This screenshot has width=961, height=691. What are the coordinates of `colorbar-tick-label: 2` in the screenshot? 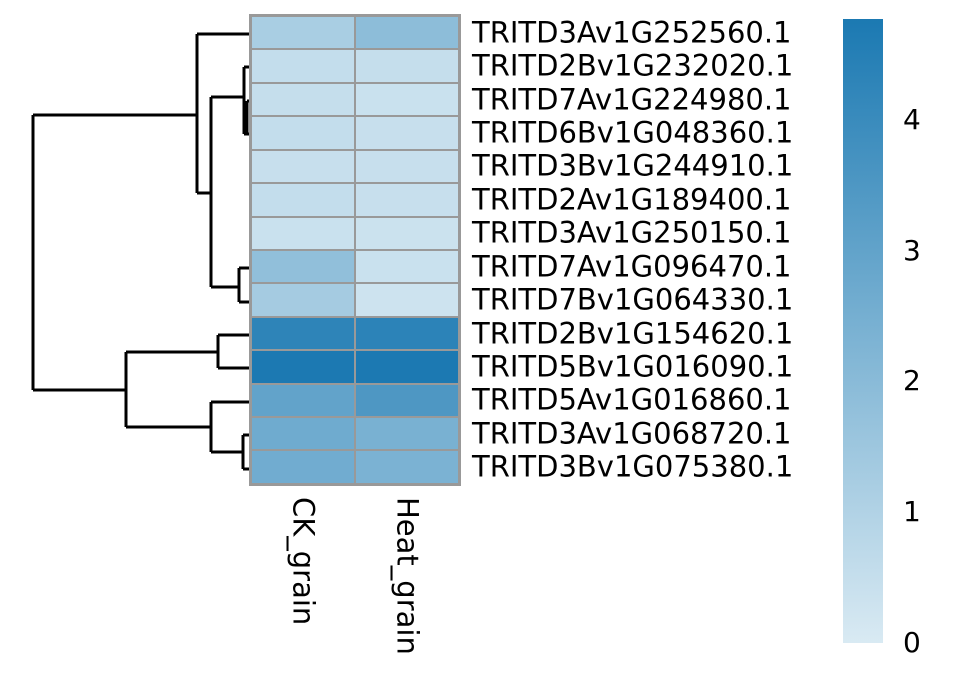 It's located at (912, 381).